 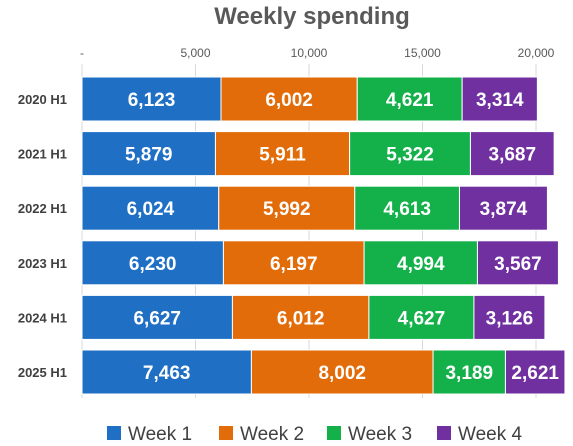 What do you see at coordinates (294, 264) in the screenshot?
I see `data-label: 6,197` at bounding box center [294, 264].